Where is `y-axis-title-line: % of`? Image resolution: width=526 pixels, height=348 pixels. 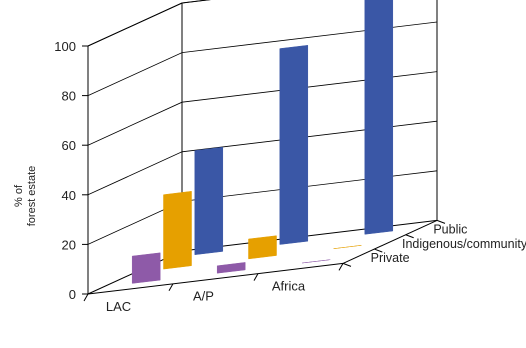
y-axis-title-line: % of is located at coordinates (19, 195).